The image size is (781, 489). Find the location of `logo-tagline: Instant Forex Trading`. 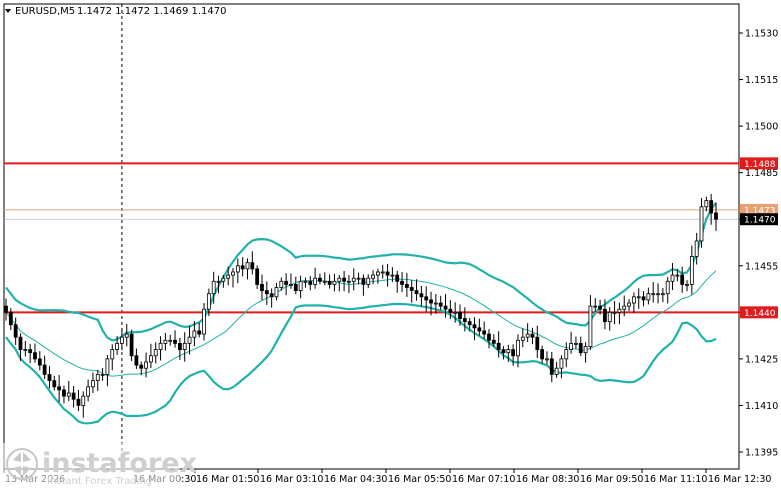

logo-tagline: Instant Forex Trading is located at coordinates (99, 481).